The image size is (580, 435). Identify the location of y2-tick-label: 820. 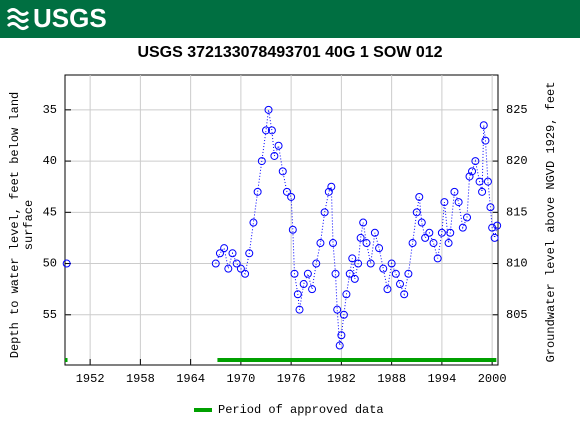
(517, 161).